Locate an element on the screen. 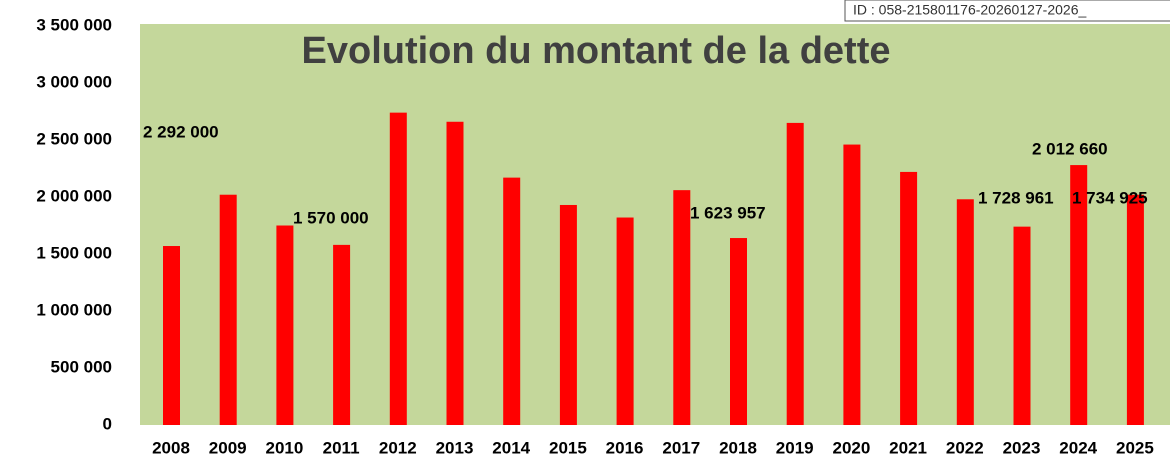  annotation: 2 292 000 is located at coordinates (181, 131).